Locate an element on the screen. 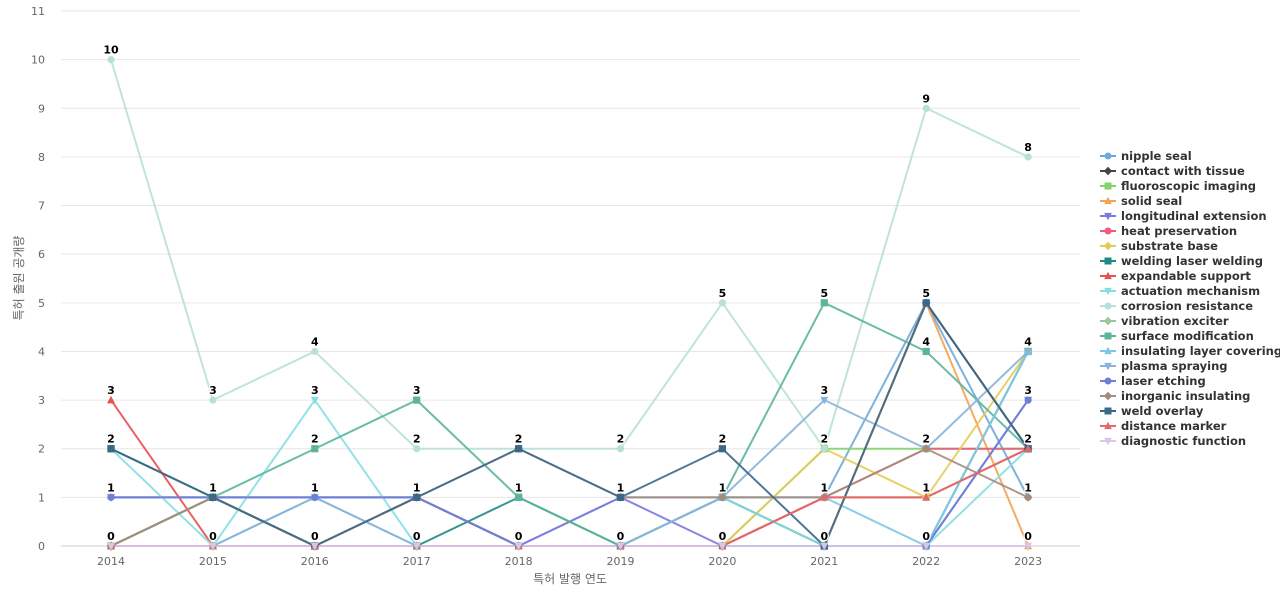 The image size is (1280, 604). x-tick-label: 2022 is located at coordinates (926, 561).